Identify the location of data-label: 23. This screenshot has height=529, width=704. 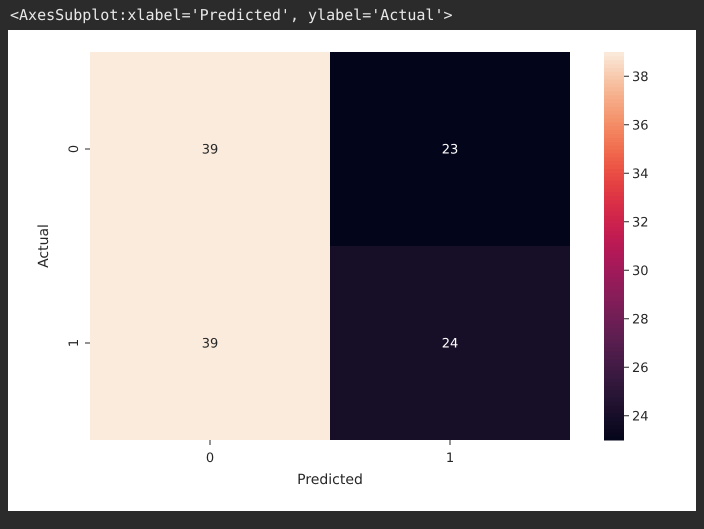
(450, 150).